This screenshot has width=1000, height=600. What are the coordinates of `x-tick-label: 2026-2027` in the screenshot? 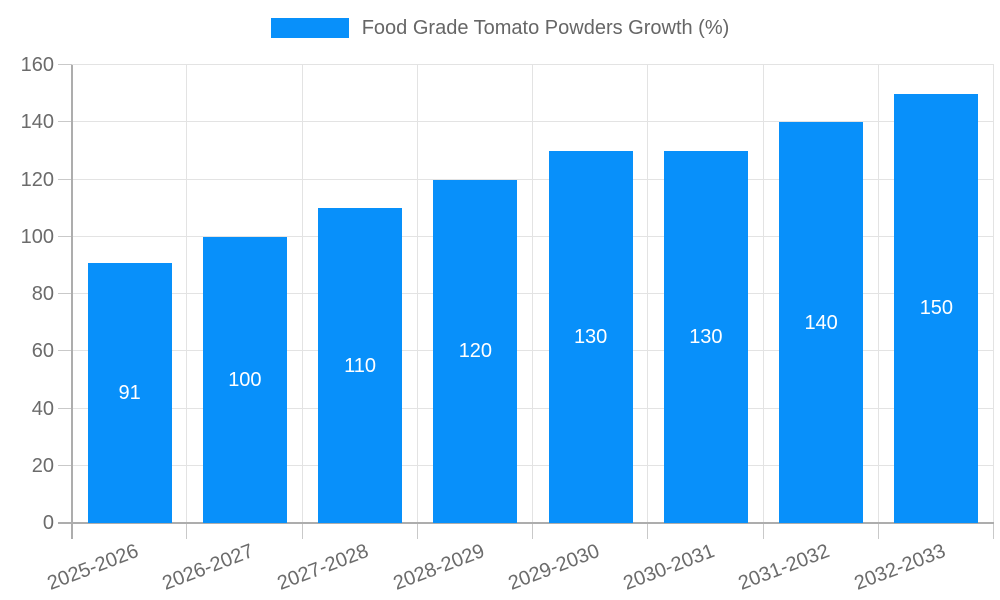 It's located at (208, 567).